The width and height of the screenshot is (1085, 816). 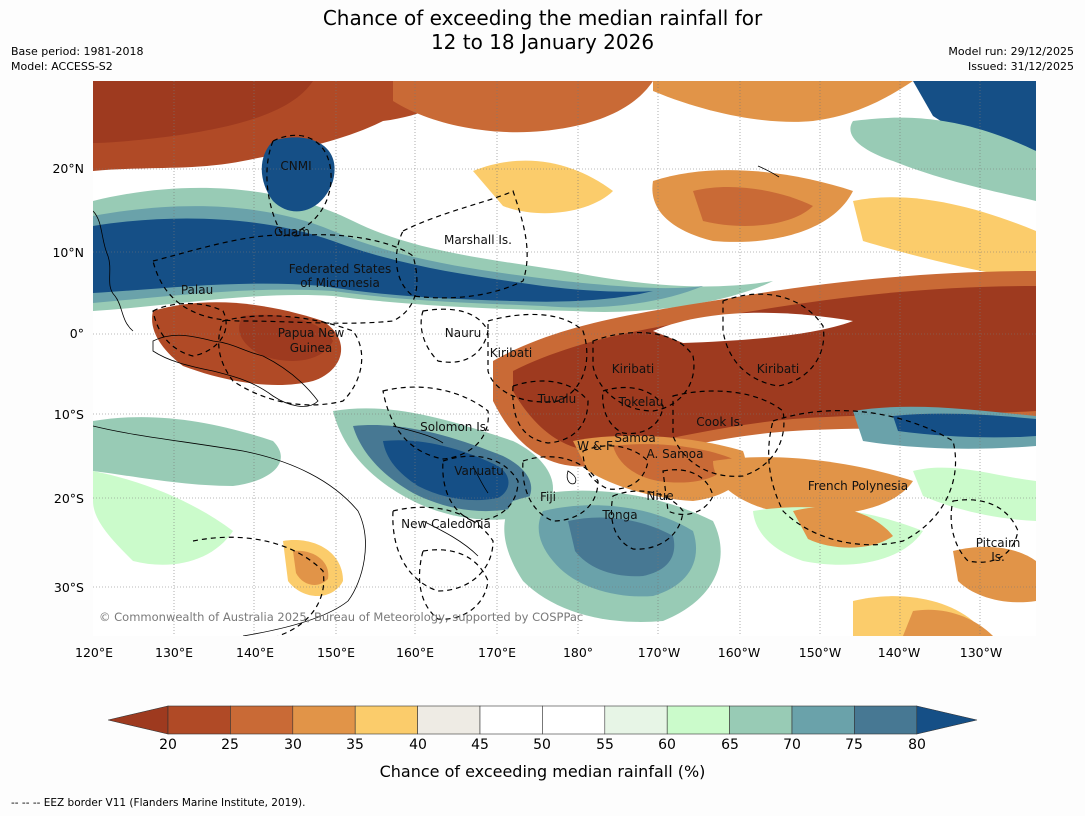 I want to click on white-streak-equator, so click(x=753, y=327).